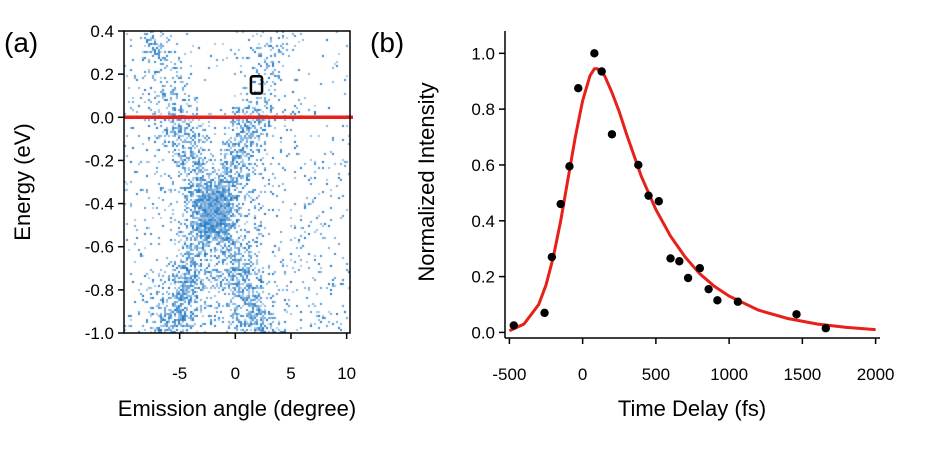 The image size is (926, 454). Describe the element at coordinates (21, 42) in the screenshot. I see `panel-a-label: (a)` at that location.